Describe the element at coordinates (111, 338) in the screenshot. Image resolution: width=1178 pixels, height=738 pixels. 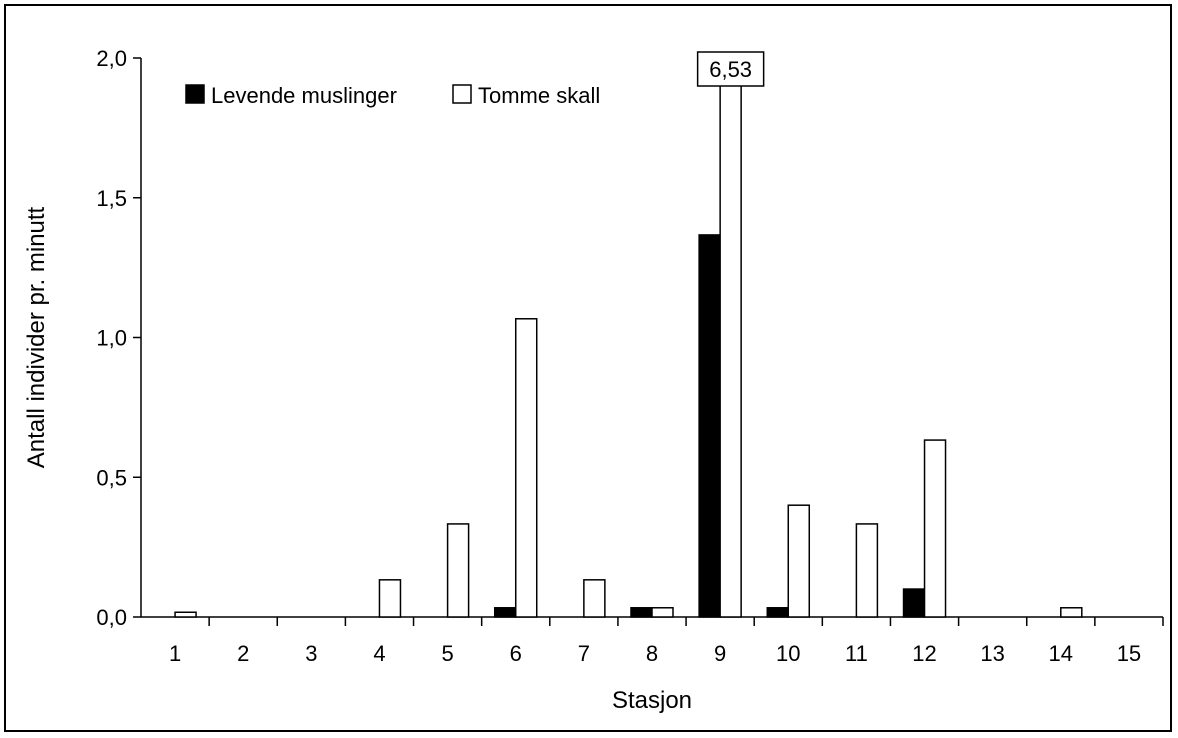
I see `y-tick-label: 1,0` at that location.